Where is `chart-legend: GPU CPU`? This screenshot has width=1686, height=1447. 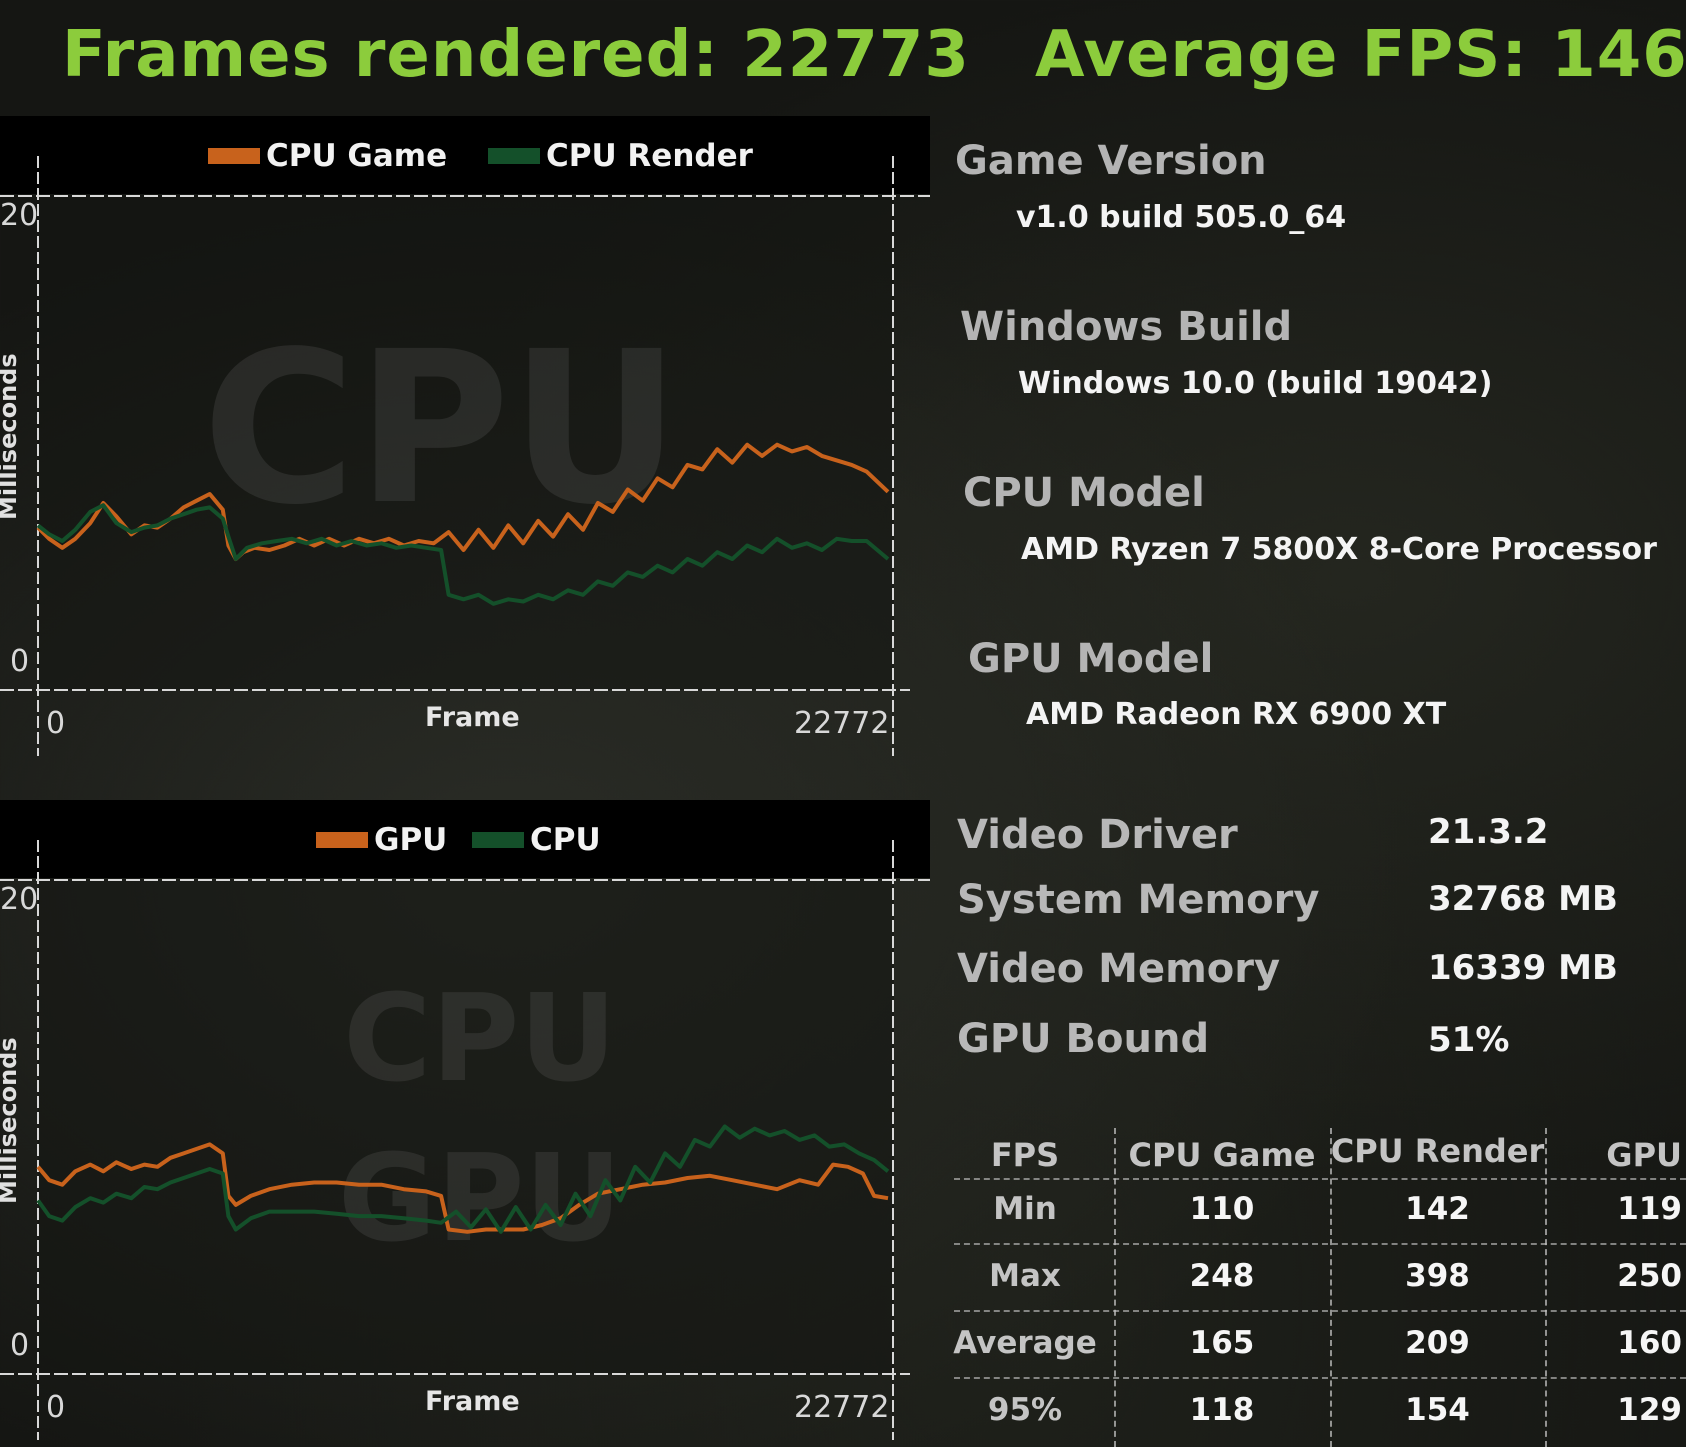
chart-legend: GPU CPU is located at coordinates (465, 839).